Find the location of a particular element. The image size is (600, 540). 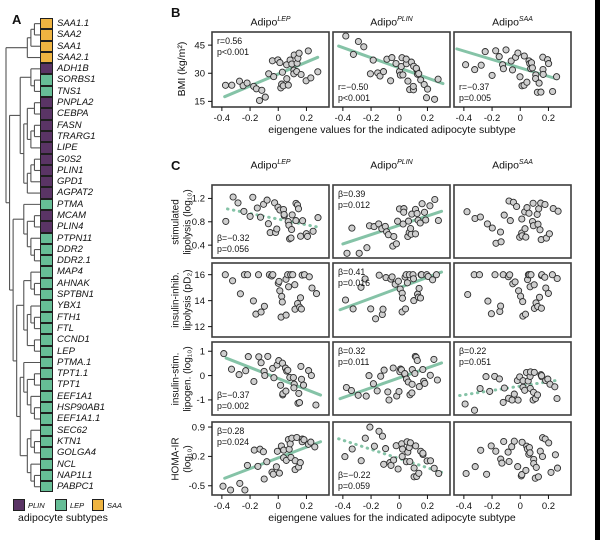

stats-annotation: r=0.56 is located at coordinates (229, 41).